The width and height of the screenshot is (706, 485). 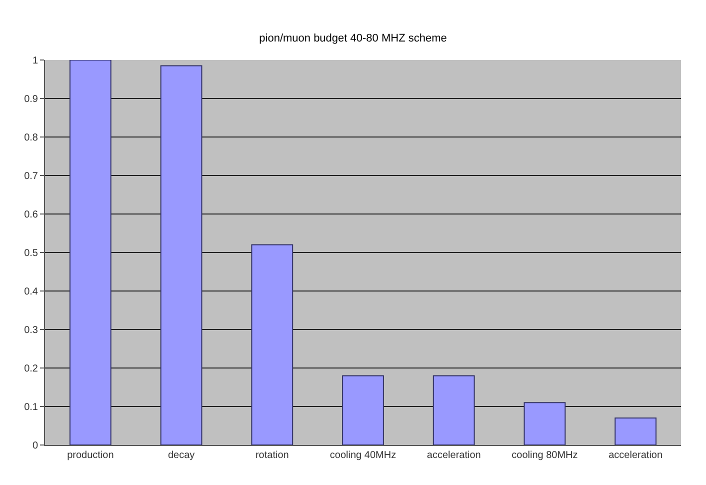 What do you see at coordinates (363, 455) in the screenshot?
I see `x-tick-label: cooling 40MHz` at bounding box center [363, 455].